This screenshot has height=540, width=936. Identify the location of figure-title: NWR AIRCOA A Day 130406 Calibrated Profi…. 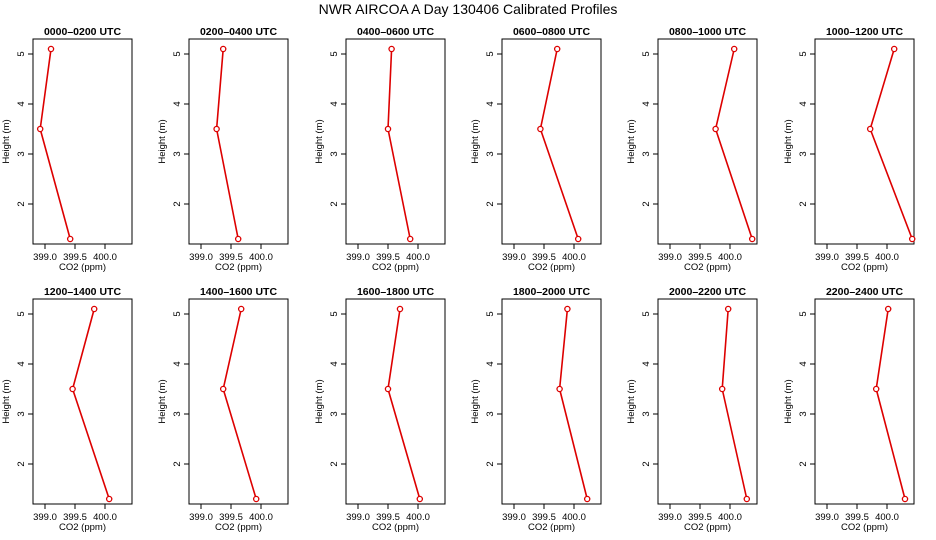
(468, 9).